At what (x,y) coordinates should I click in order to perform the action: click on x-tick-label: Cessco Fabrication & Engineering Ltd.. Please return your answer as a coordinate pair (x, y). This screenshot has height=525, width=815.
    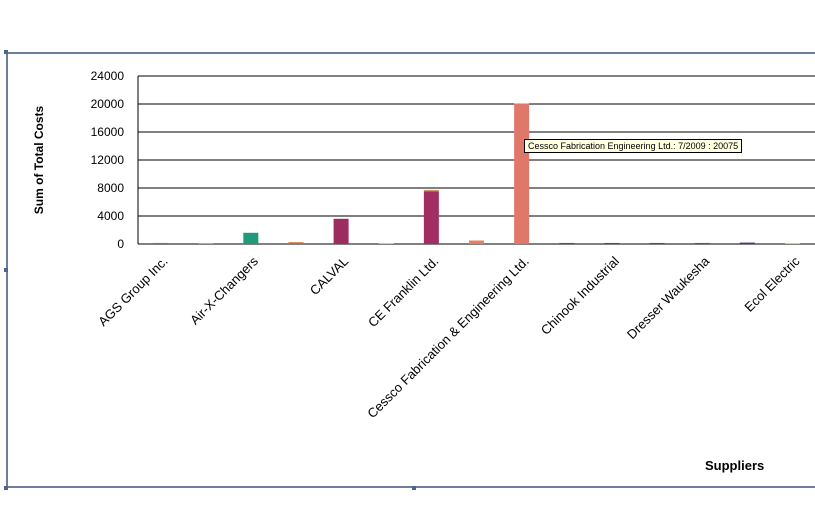
    Looking at the image, I should click on (447, 337).